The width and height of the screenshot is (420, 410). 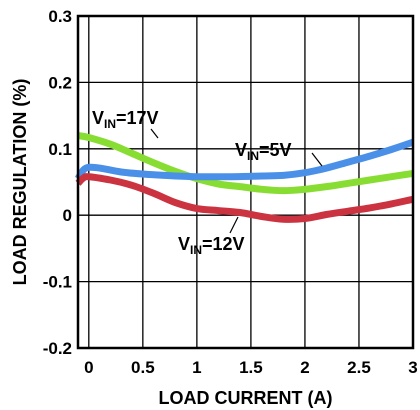 I want to click on y-tick-label: 0.1, so click(x=60, y=149).